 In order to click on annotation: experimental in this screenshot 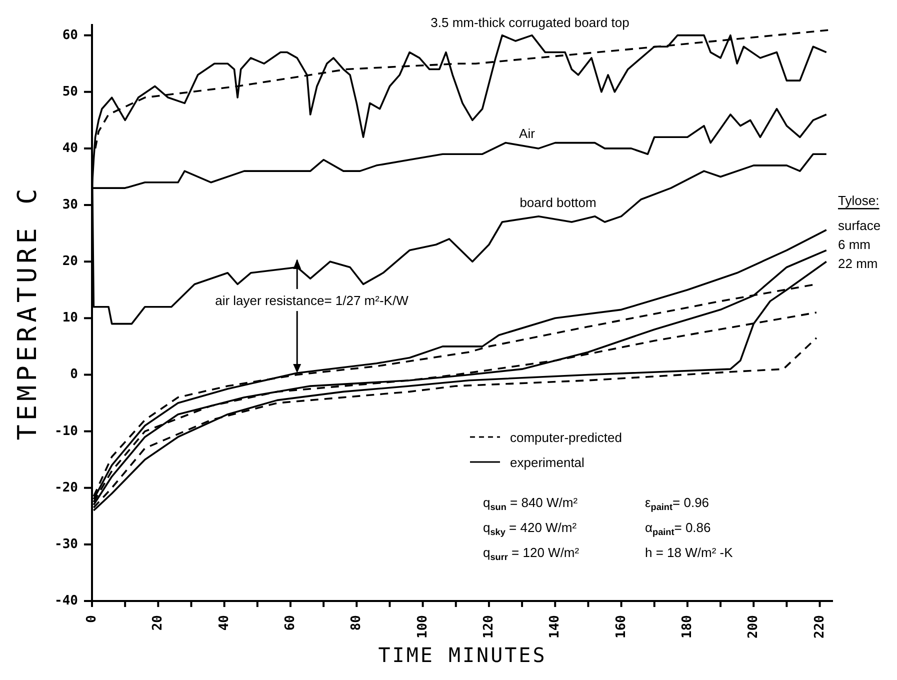, I will do `click(547, 462)`.